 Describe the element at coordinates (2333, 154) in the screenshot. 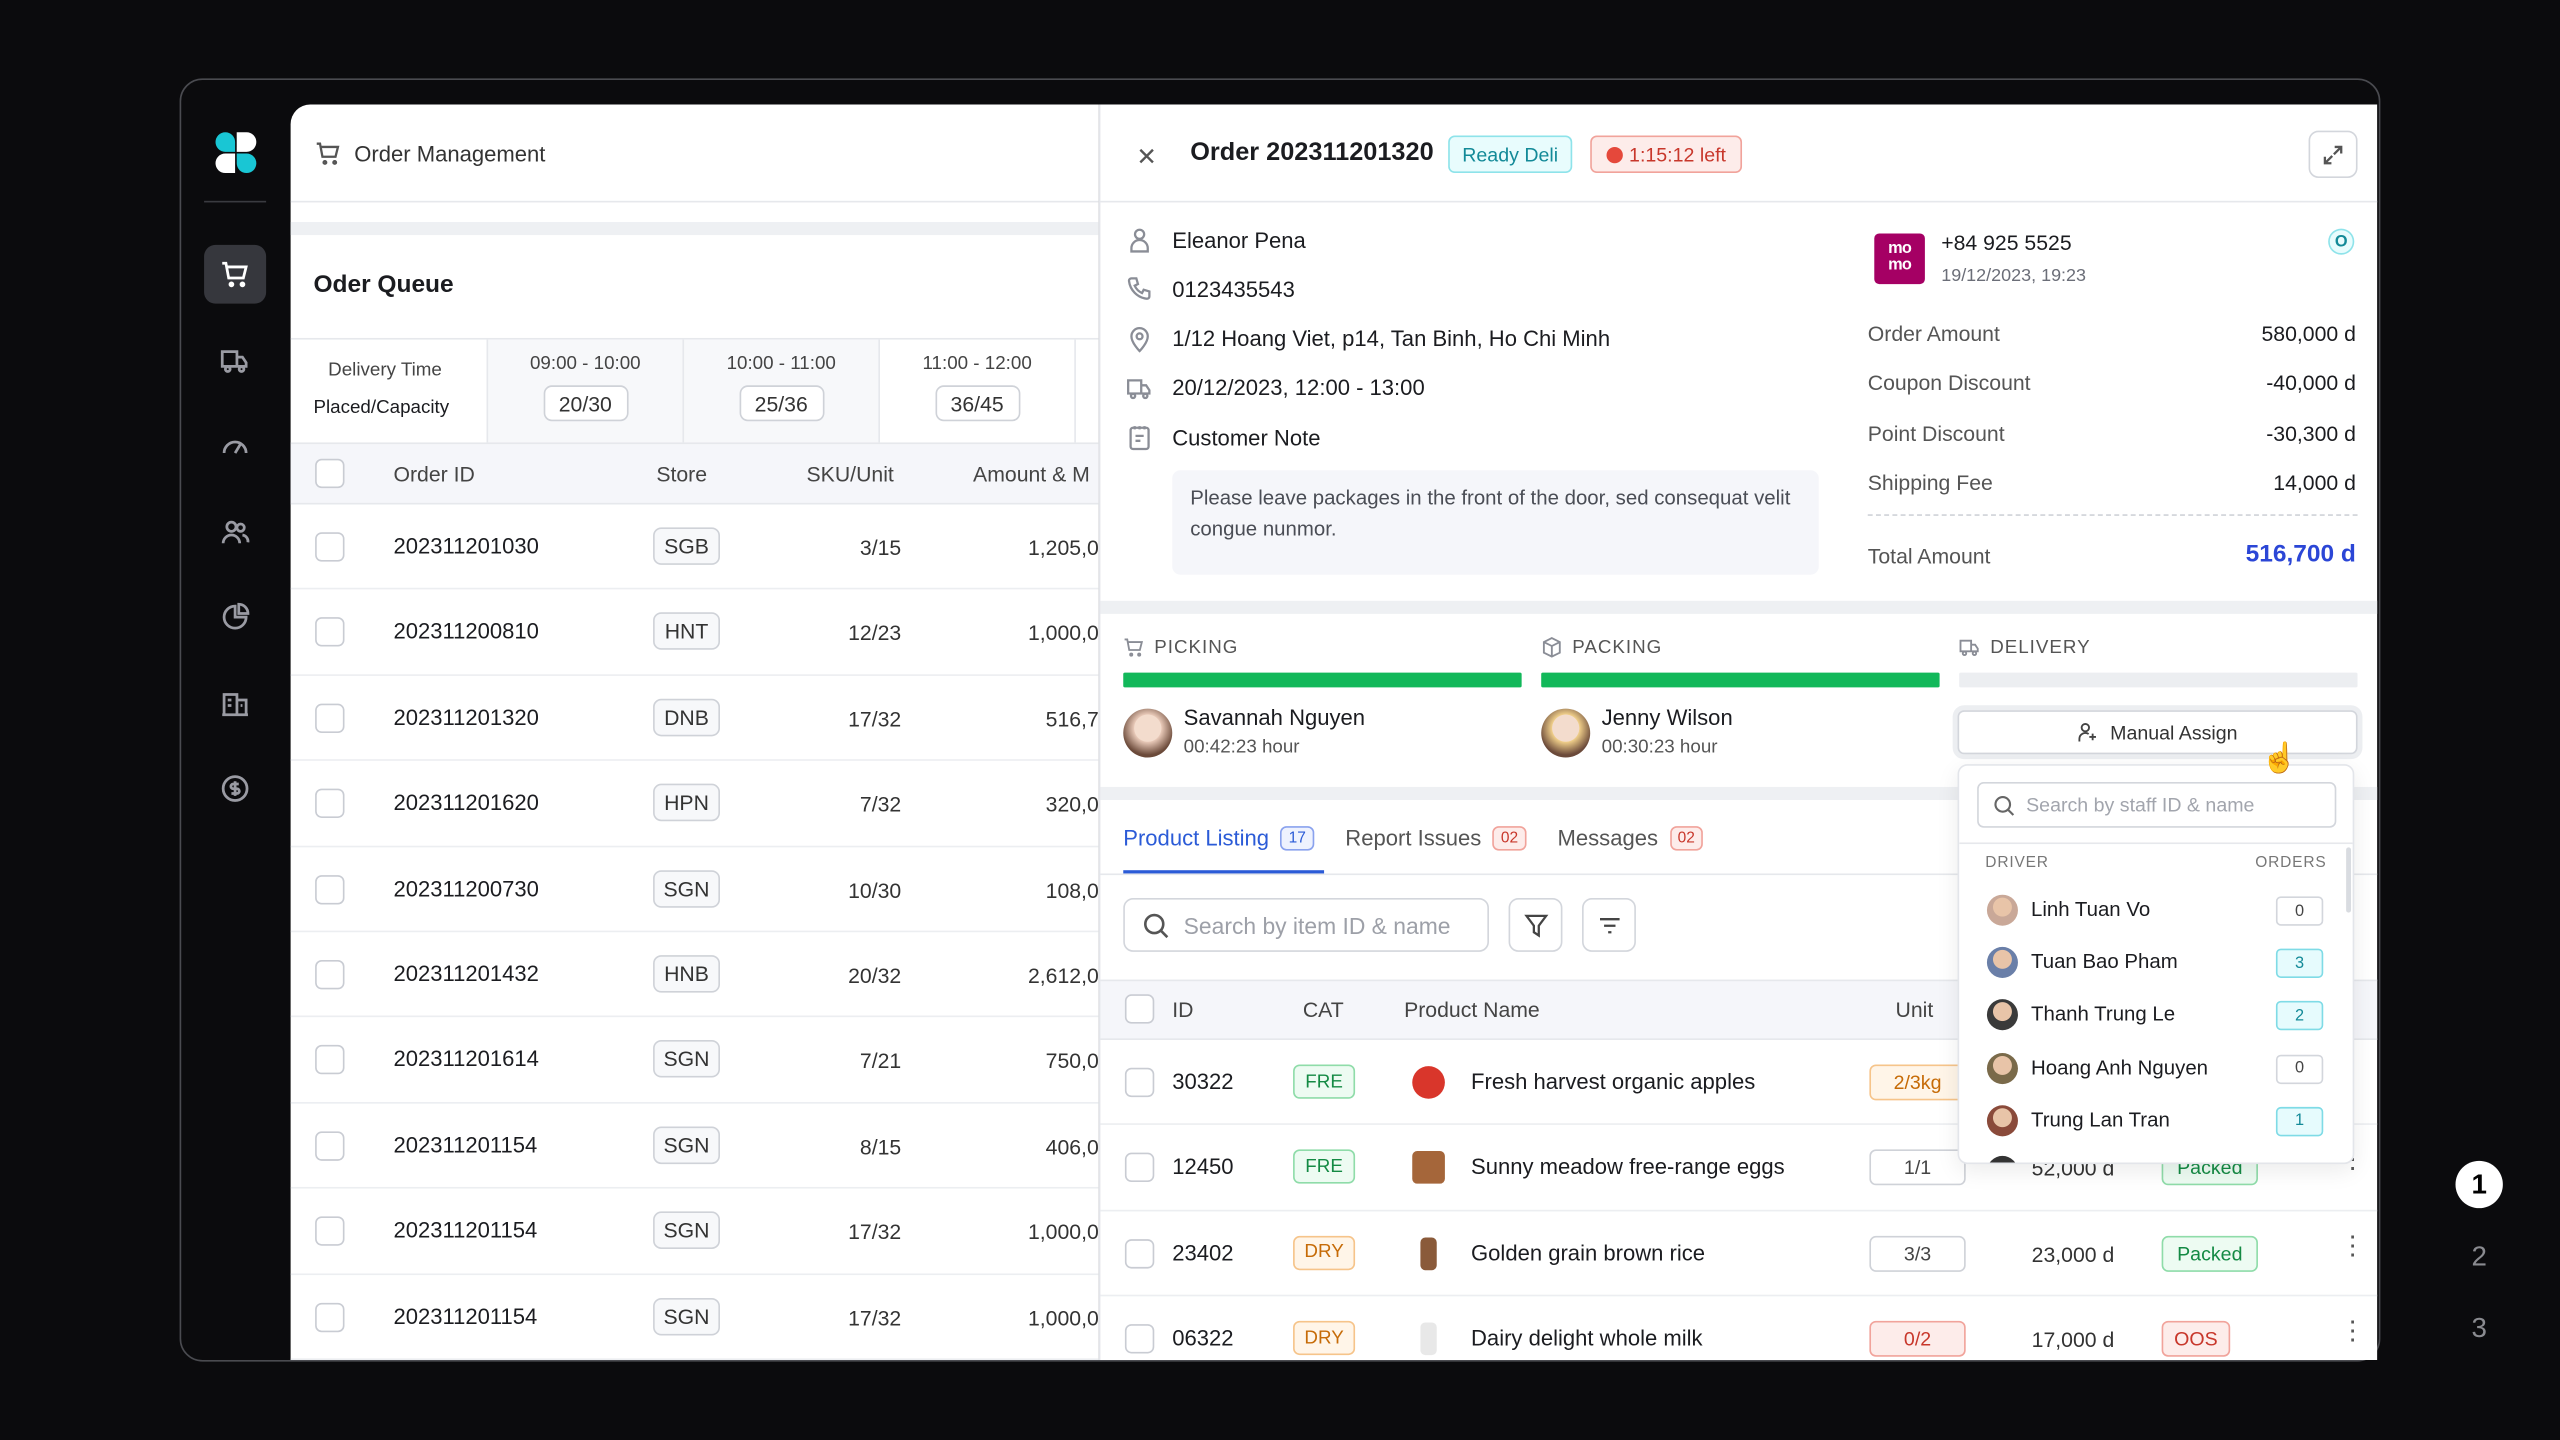

I see `expand-button` at that location.